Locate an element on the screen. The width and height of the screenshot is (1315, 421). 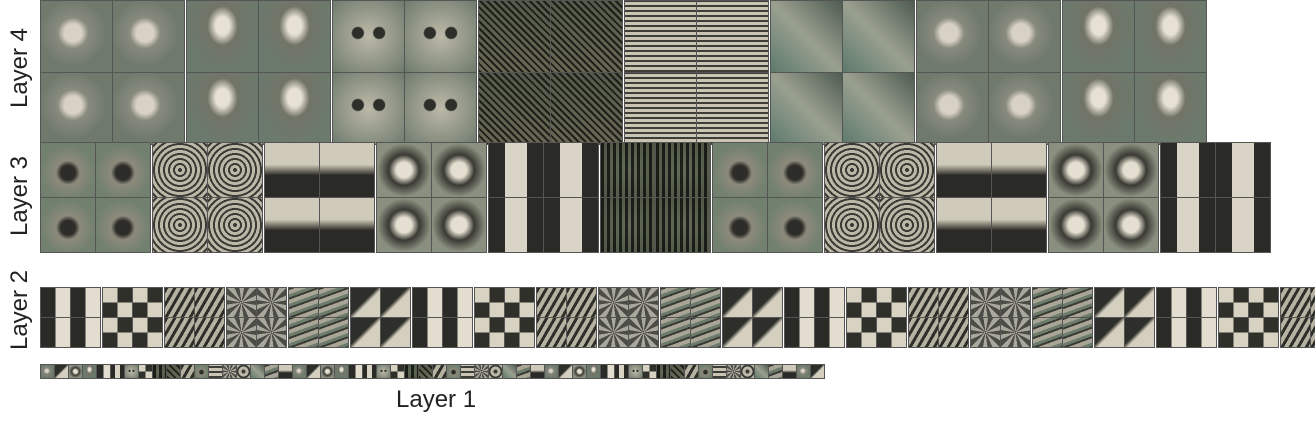
layer2-label: Layer 2 is located at coordinates (19, 310).